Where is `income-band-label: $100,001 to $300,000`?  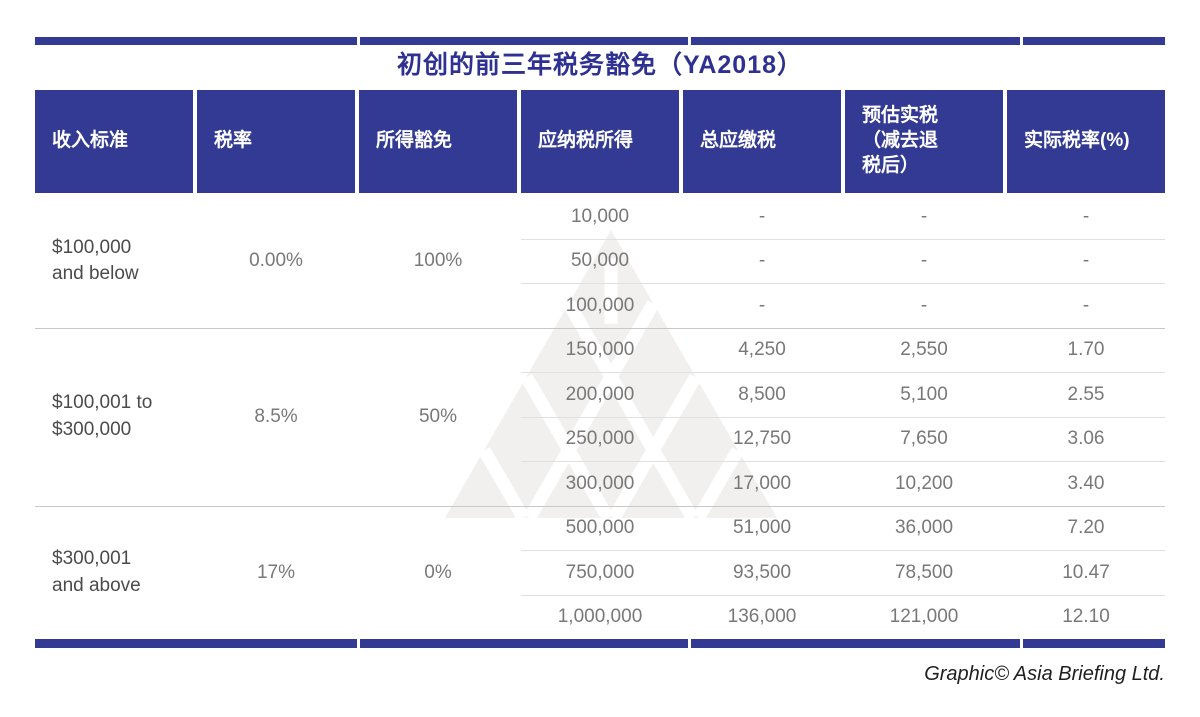 income-band-label: $100,001 to $300,000 is located at coordinates (102, 416).